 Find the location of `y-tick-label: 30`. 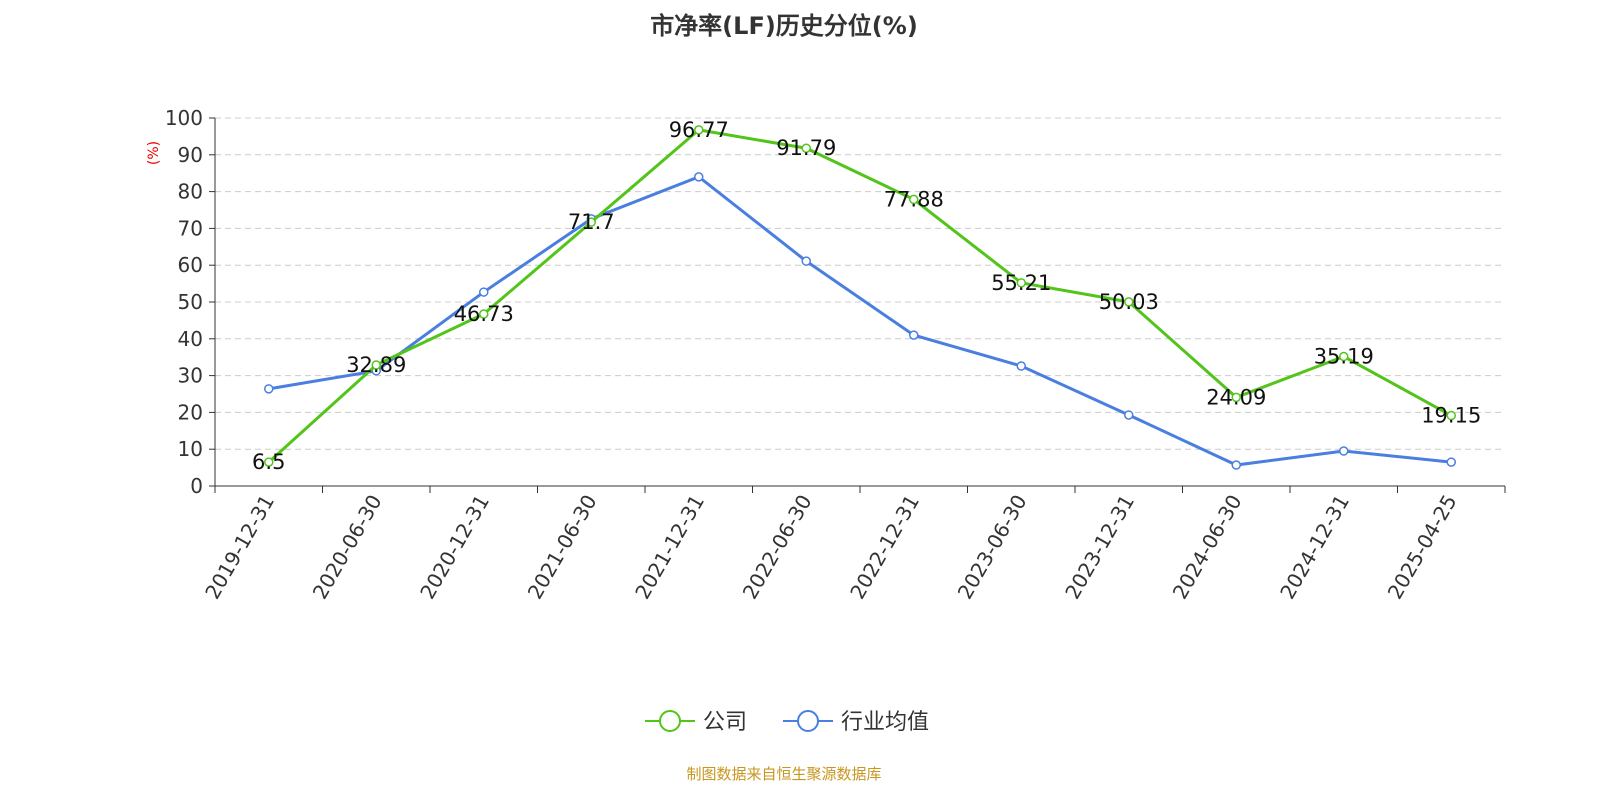

y-tick-label: 30 is located at coordinates (190, 376).